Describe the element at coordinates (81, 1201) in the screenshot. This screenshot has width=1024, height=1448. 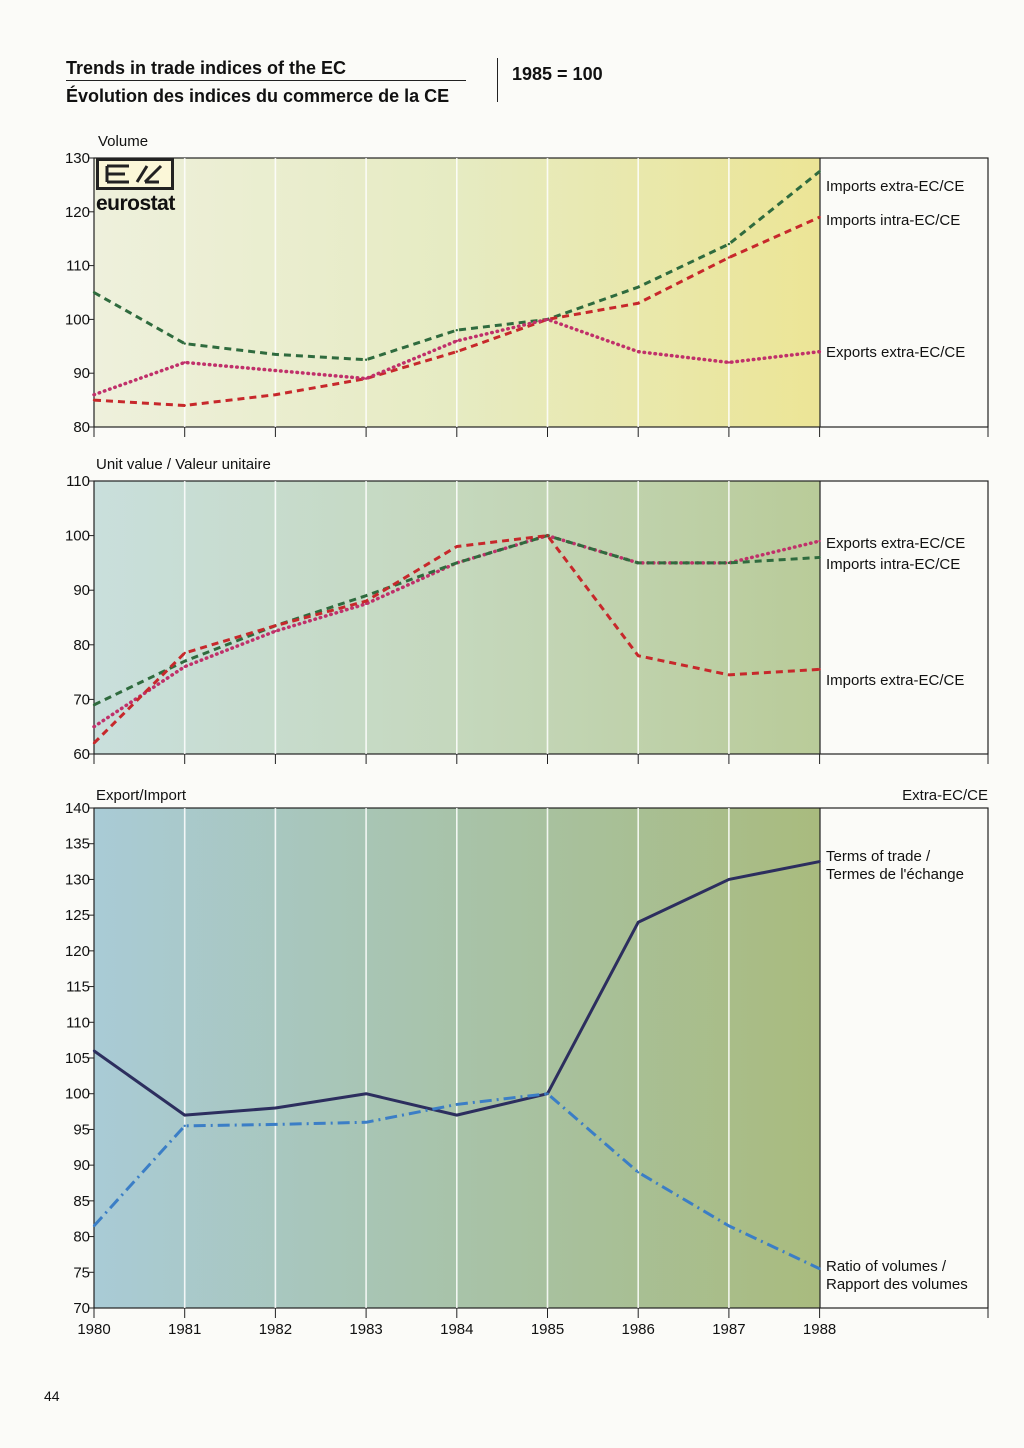
I see `y-tick-label: 85` at that location.